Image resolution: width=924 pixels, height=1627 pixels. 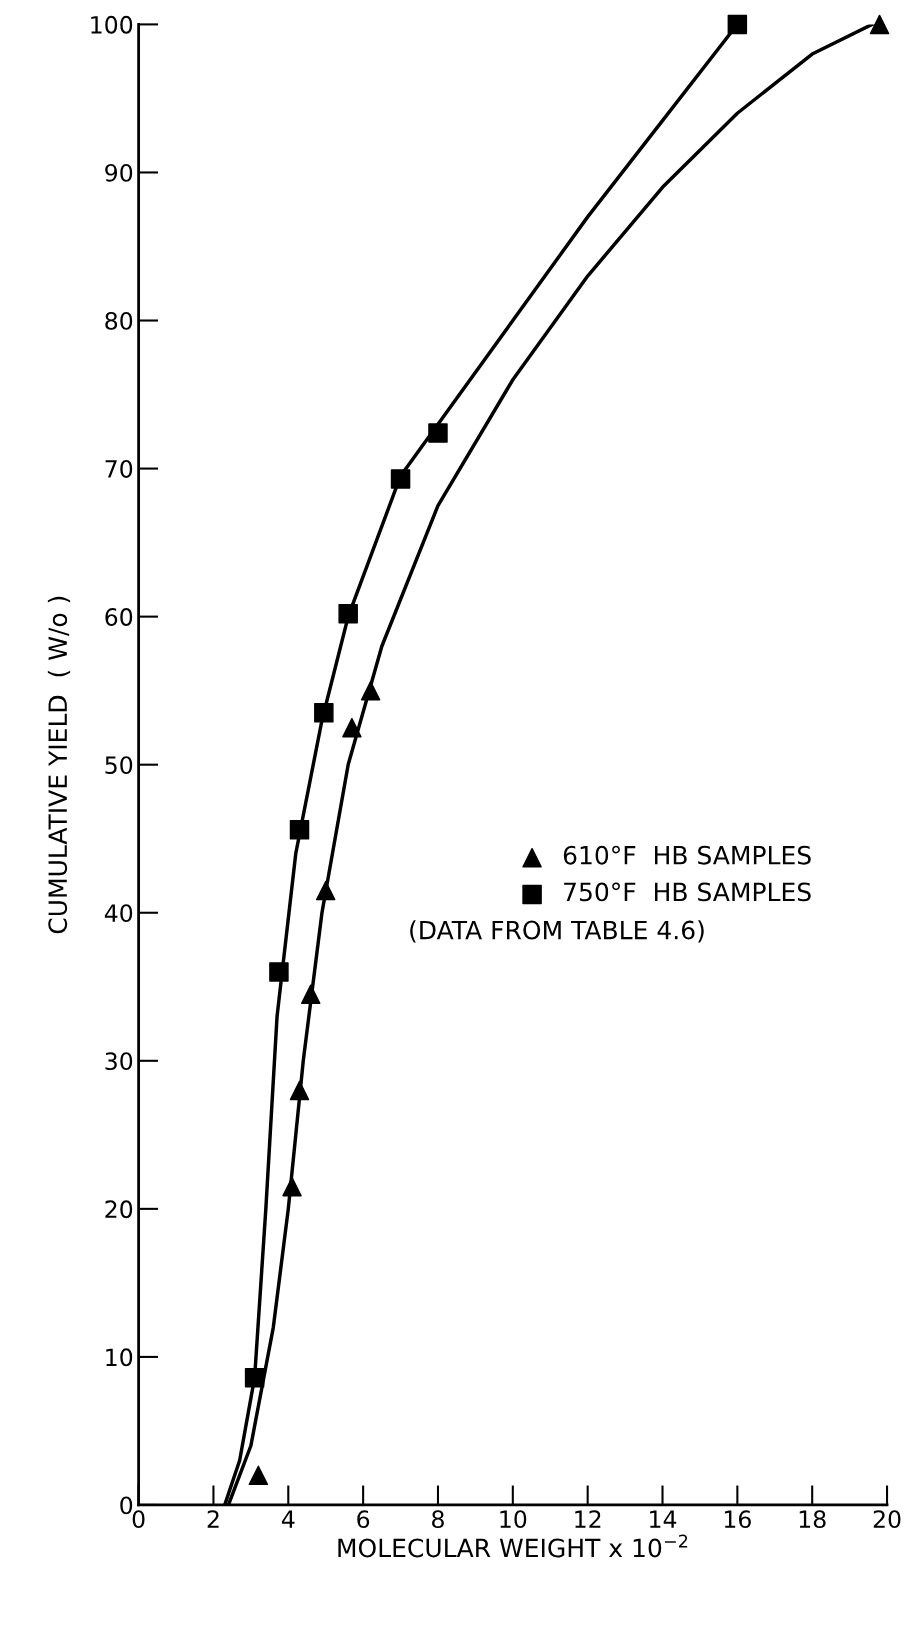 What do you see at coordinates (119, 765) in the screenshot?
I see `y-tick-label: 50` at bounding box center [119, 765].